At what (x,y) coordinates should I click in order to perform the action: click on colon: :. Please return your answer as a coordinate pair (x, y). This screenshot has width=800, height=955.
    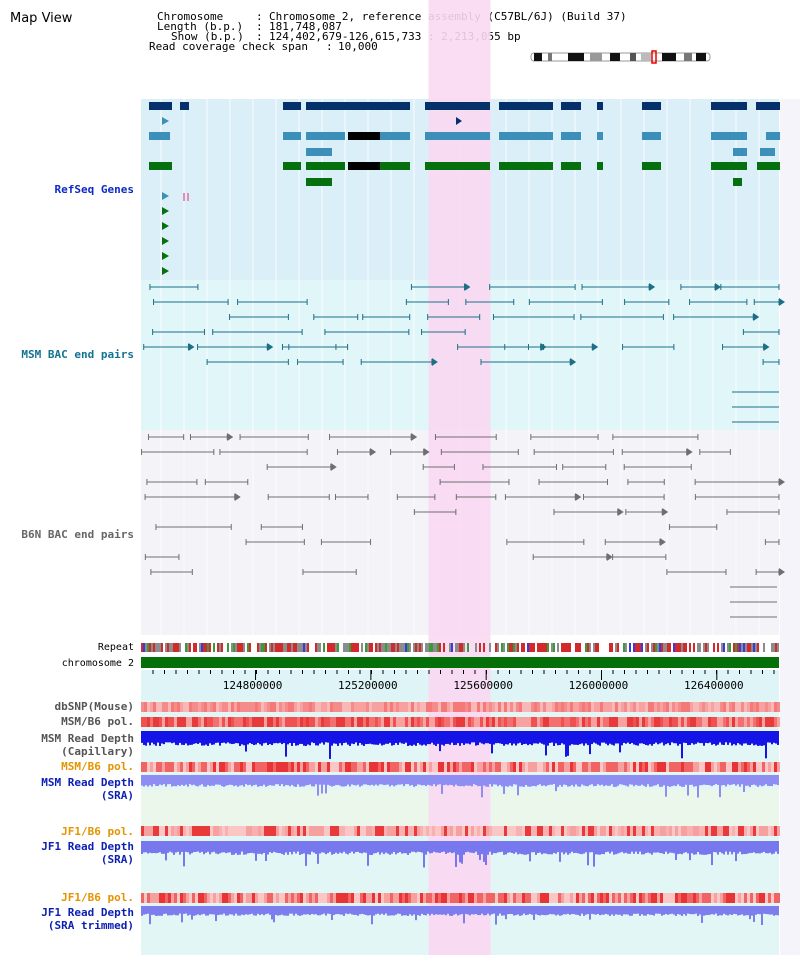
    Looking at the image, I should click on (329, 46).